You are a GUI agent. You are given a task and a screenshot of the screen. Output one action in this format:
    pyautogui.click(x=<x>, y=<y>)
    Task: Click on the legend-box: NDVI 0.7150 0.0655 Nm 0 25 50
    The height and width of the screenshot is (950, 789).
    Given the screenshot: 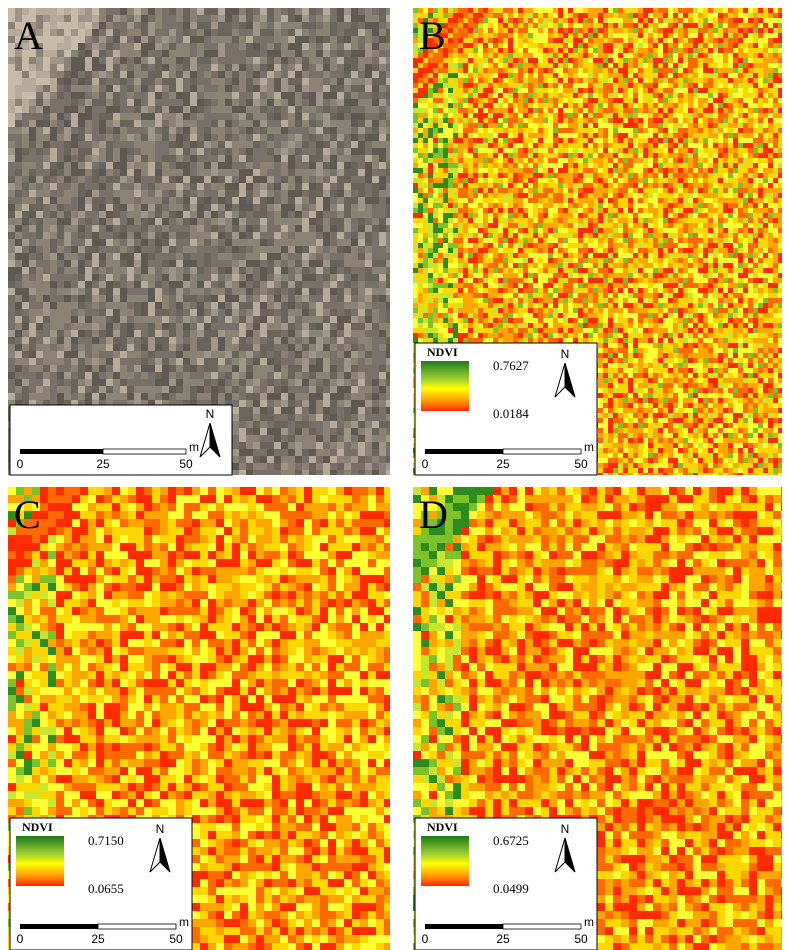 What is the action you would take?
    pyautogui.click(x=101, y=883)
    